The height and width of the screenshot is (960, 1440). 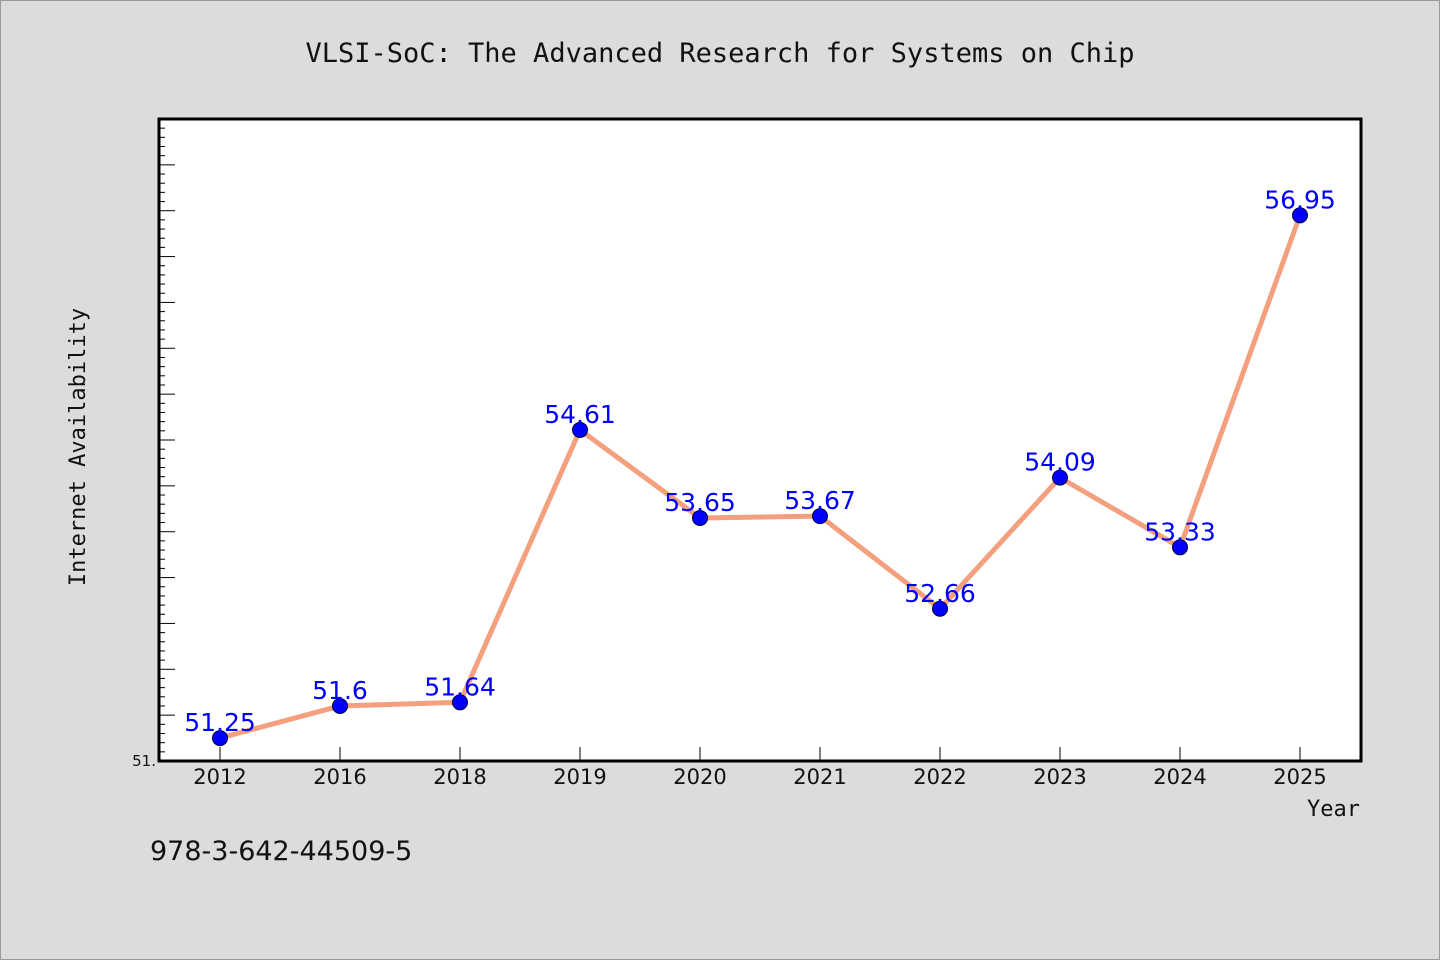 What do you see at coordinates (220, 722) in the screenshot?
I see `data-label: 51.25` at bounding box center [220, 722].